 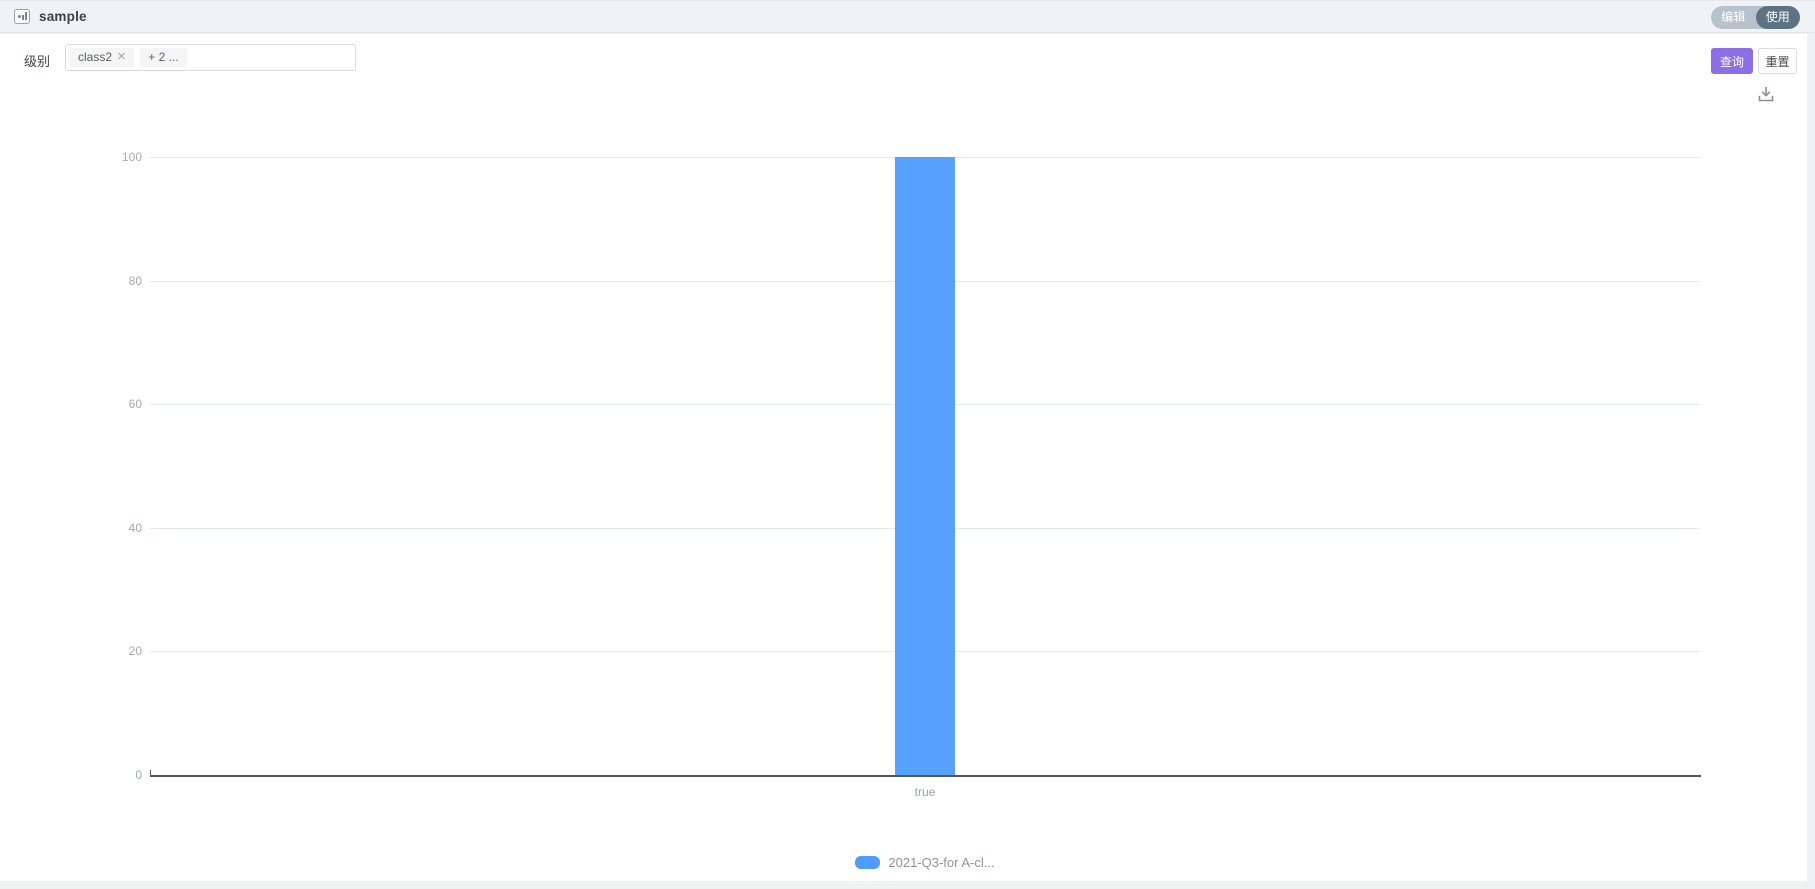 What do you see at coordinates (907, 16) in the screenshot?
I see `header-bar: sample 编辑 使用` at bounding box center [907, 16].